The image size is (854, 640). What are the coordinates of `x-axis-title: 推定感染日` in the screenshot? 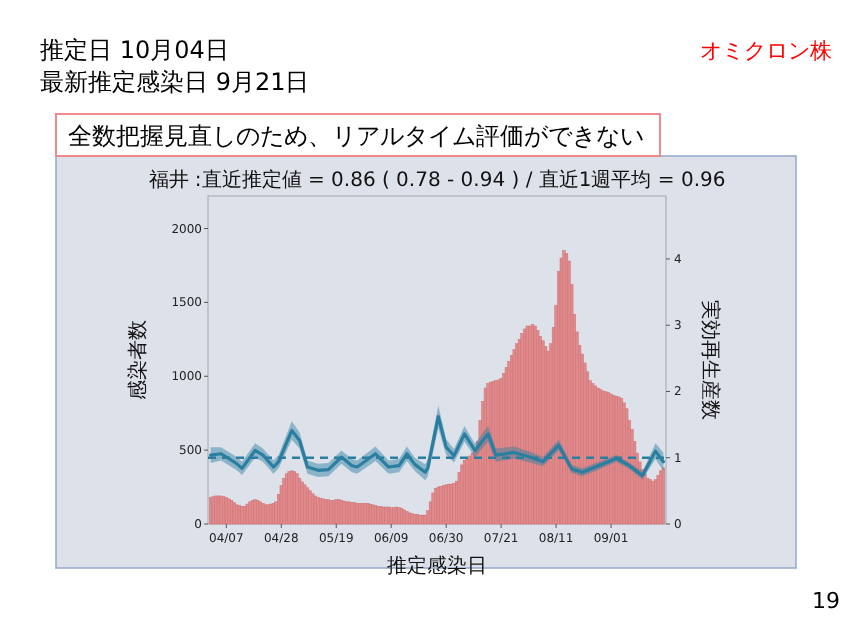 It's located at (437, 566).